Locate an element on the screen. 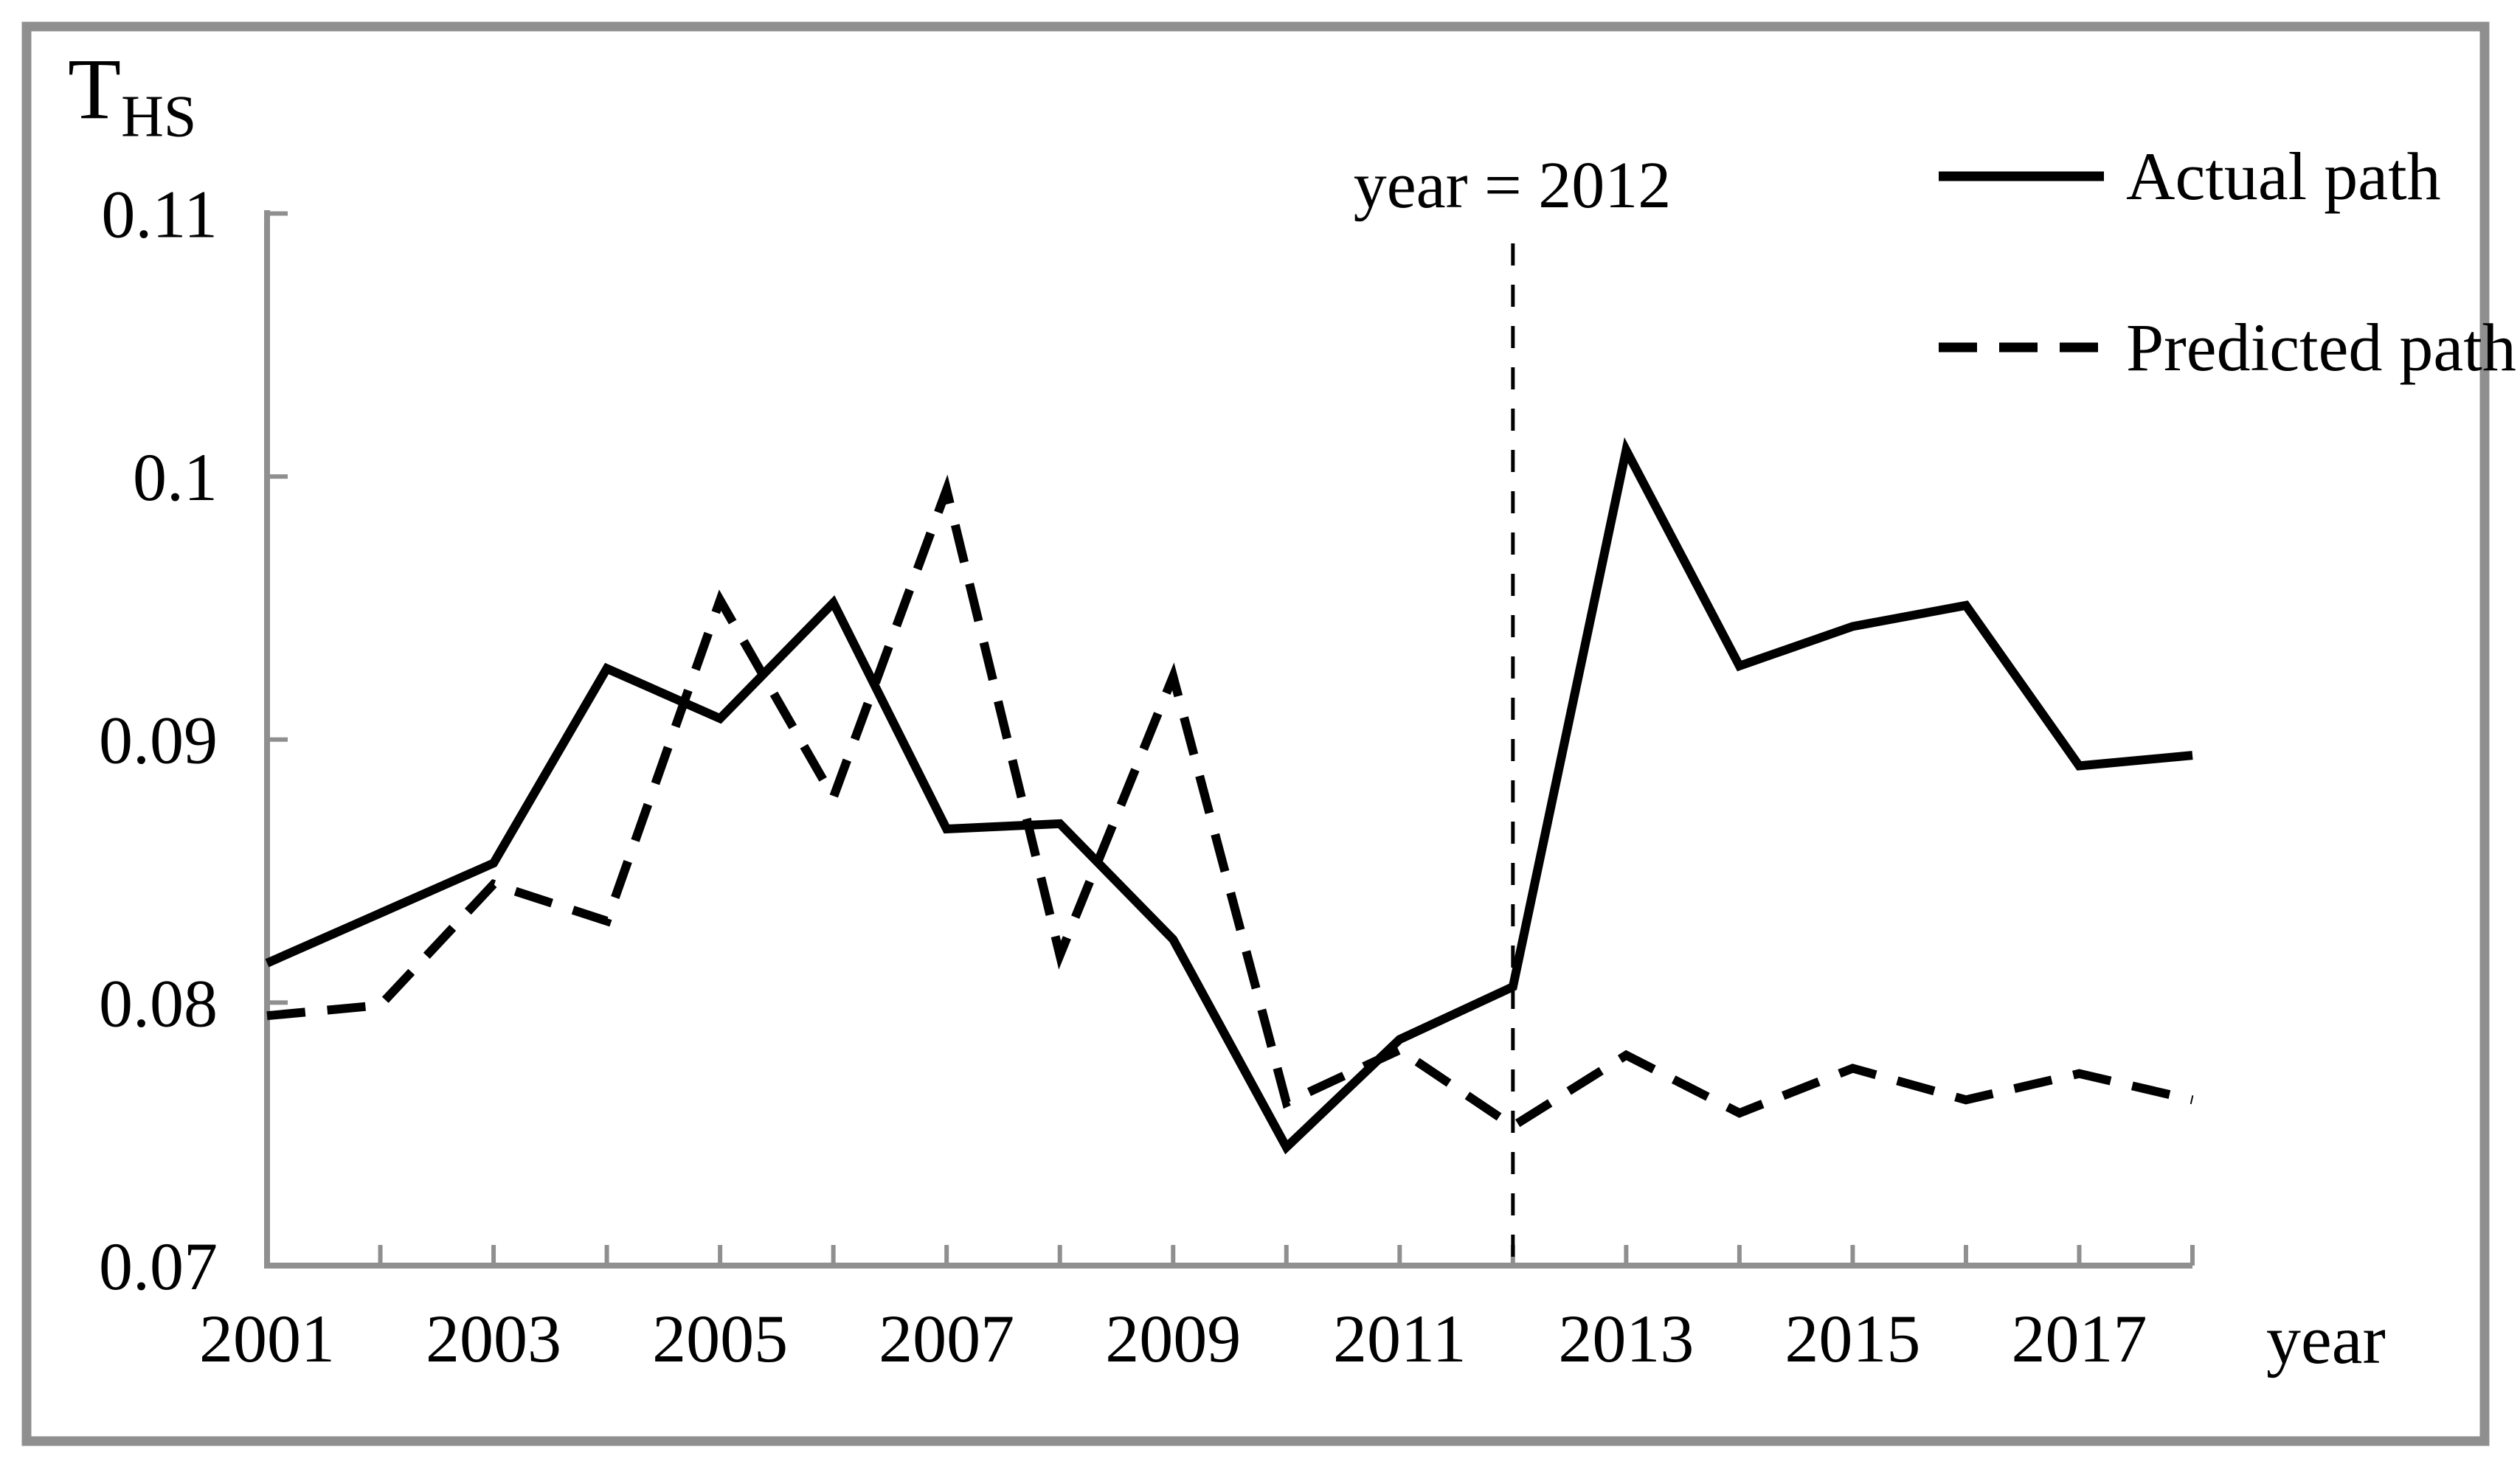 This screenshot has width=2520, height=1478. legend-label-predicted: Predicted path is located at coordinates (2321, 347).